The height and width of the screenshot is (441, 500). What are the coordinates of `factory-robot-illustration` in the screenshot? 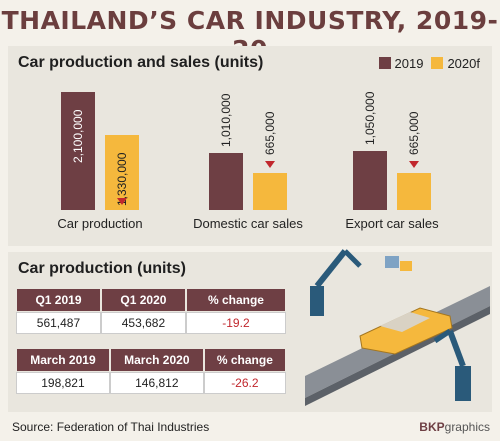 It's located at (397, 327).